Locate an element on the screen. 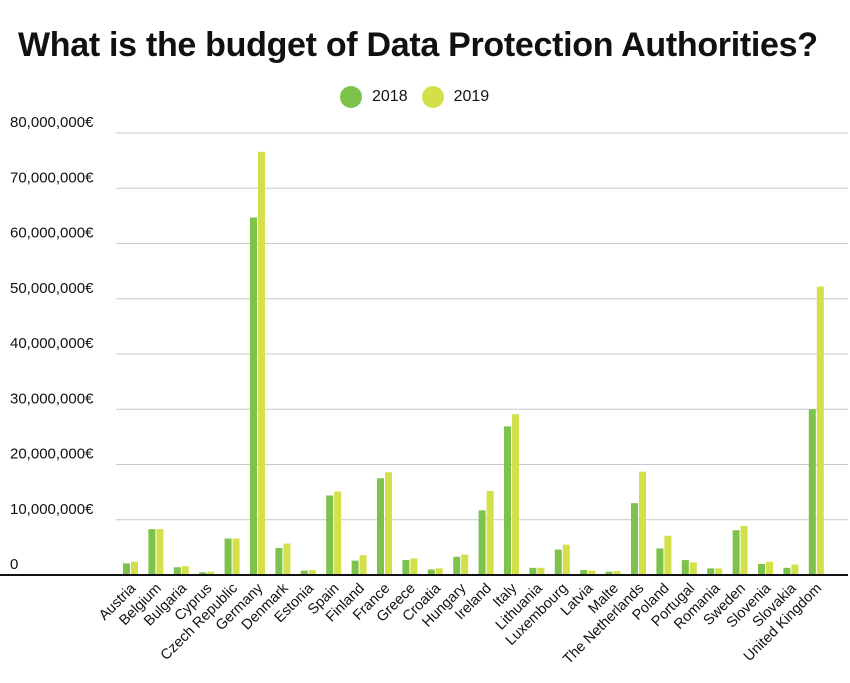 Image resolution: width=850 pixels, height=683 pixels. y-tick-label: 80,000,000€ is located at coordinates (52, 122).